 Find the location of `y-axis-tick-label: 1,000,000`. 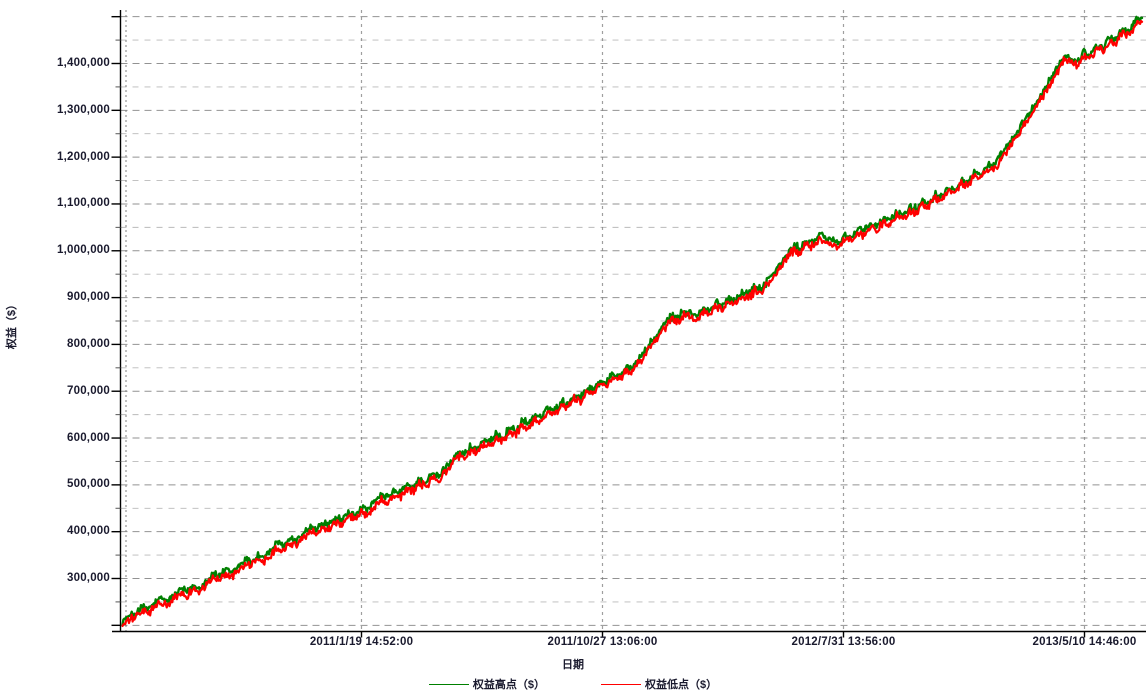

y-axis-tick-label: 1,000,000 is located at coordinates (83, 250).